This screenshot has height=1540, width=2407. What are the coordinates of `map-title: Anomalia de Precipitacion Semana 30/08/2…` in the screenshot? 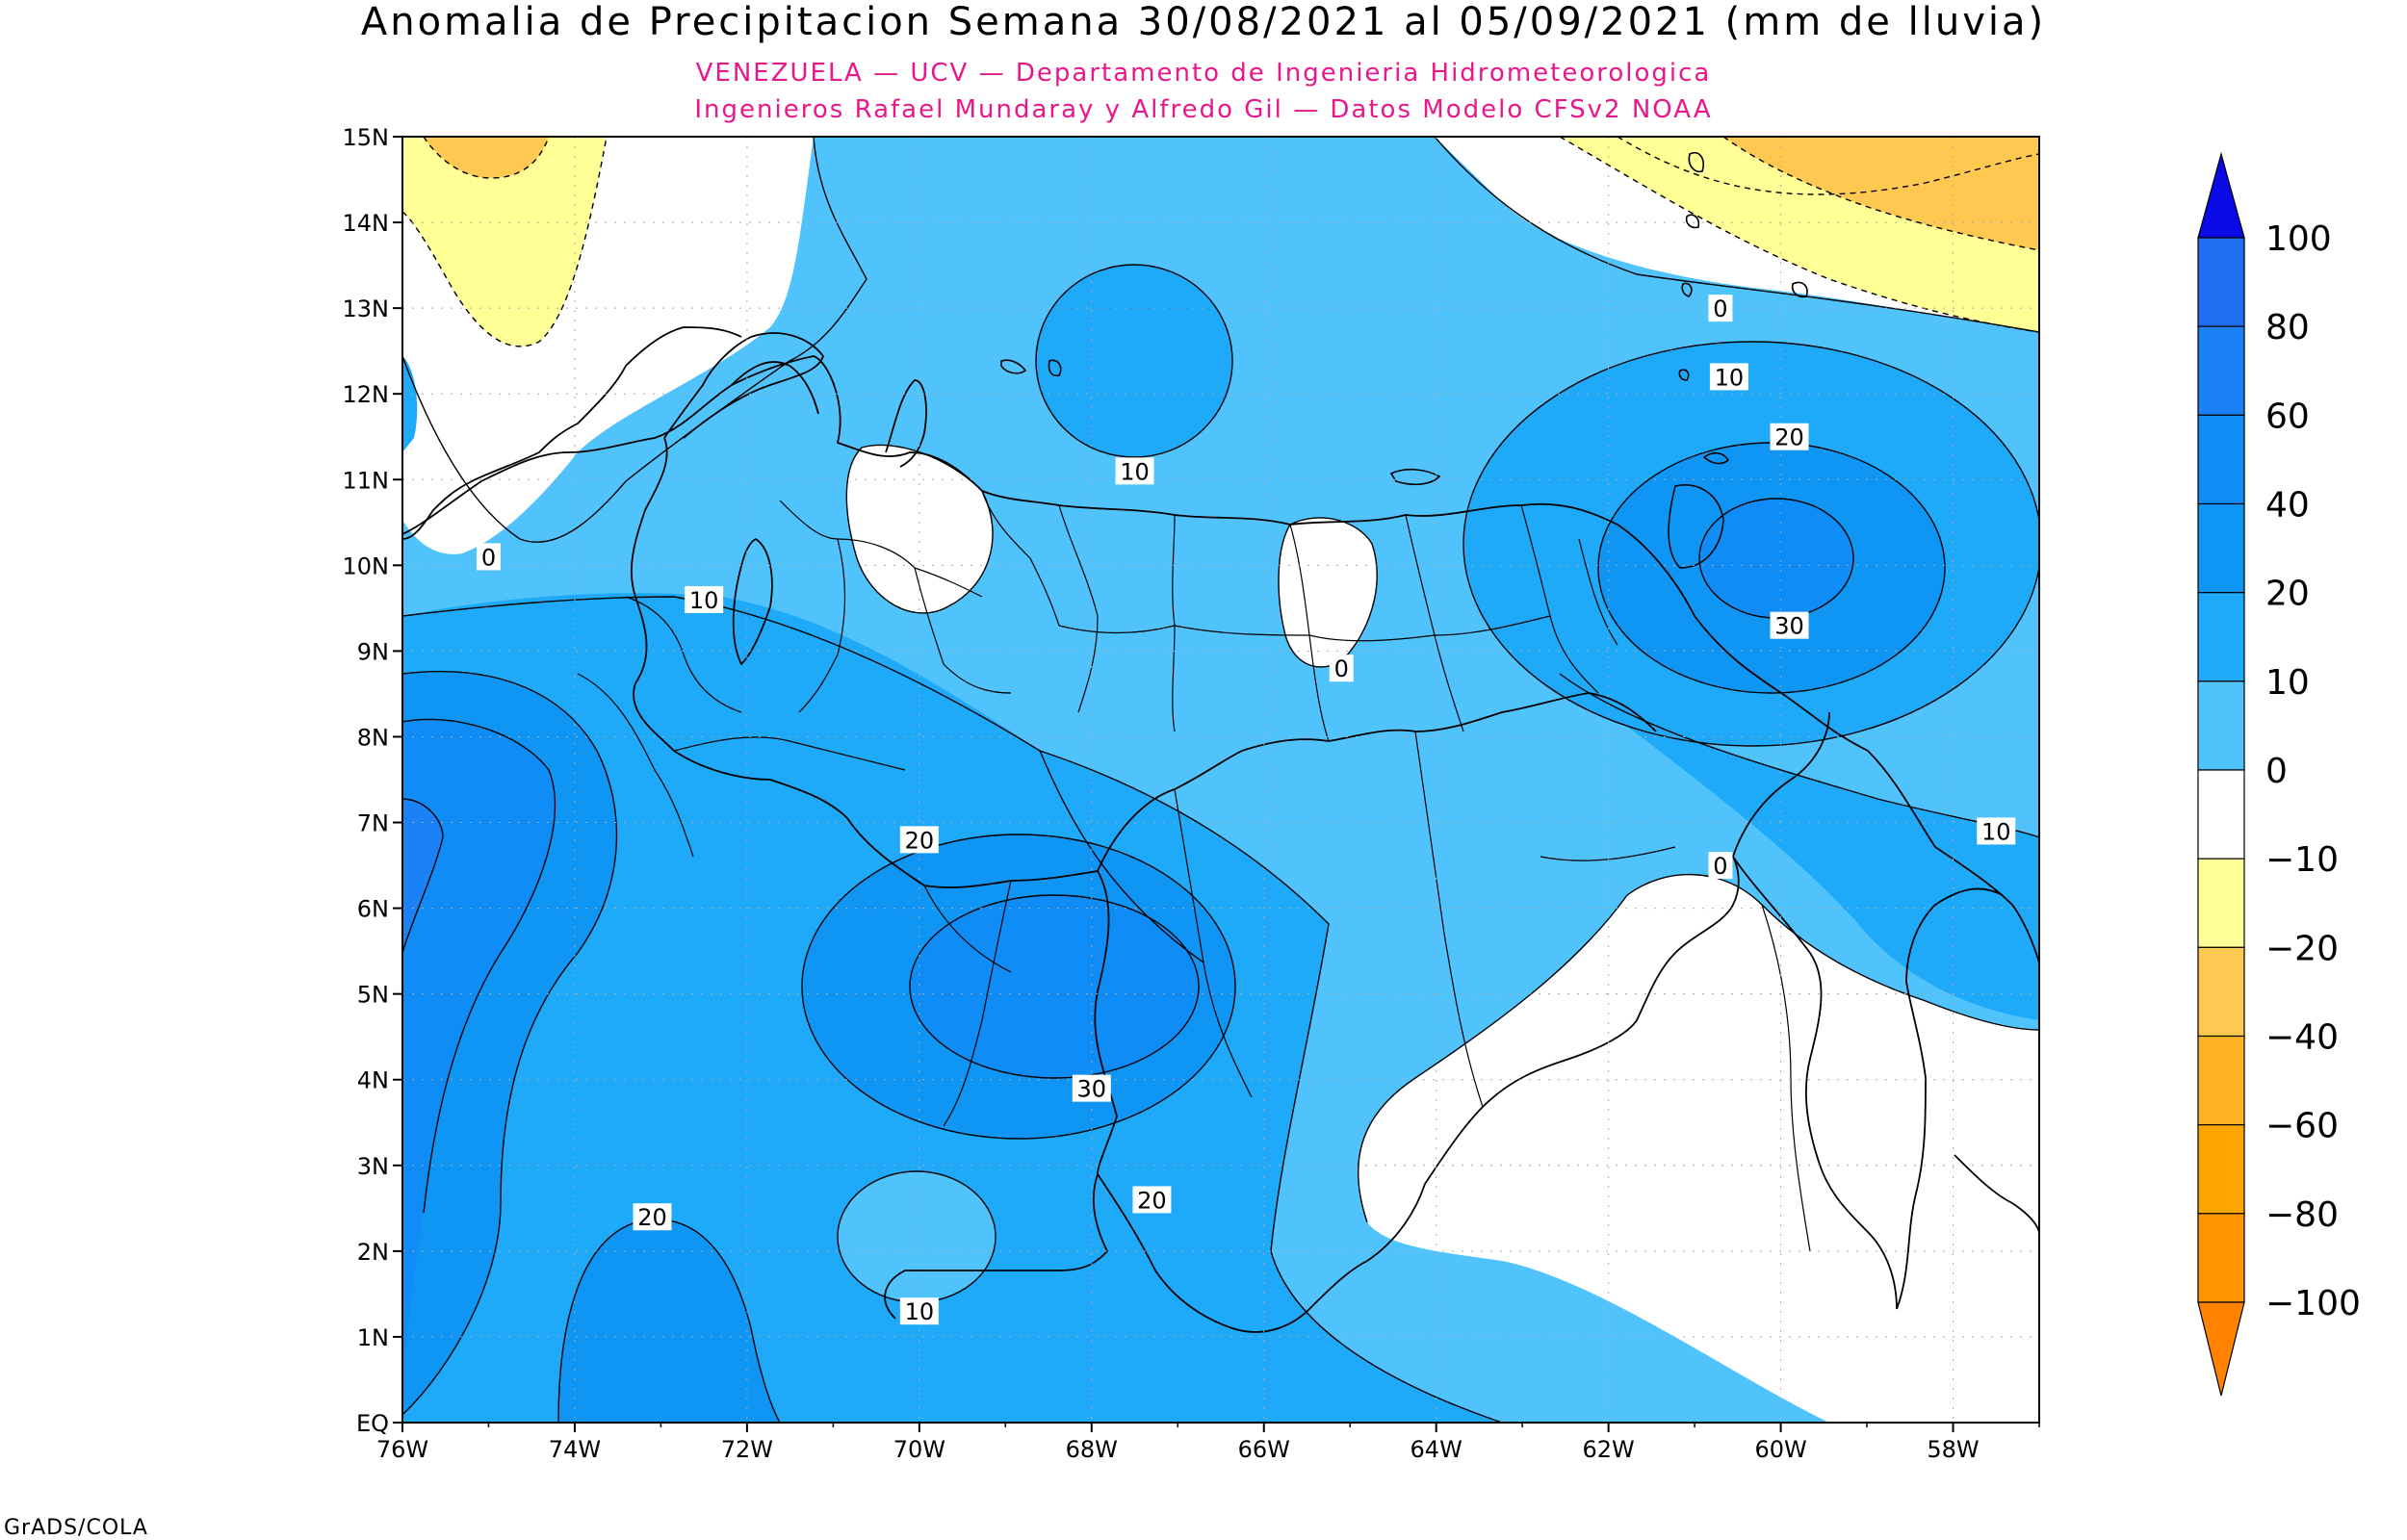 It's located at (1203, 22).